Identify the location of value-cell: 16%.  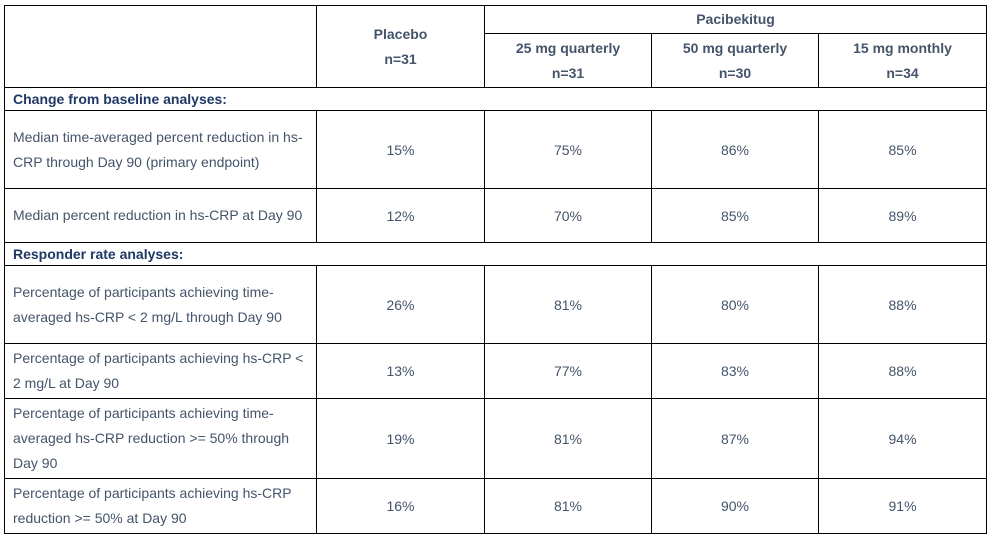
(400, 506).